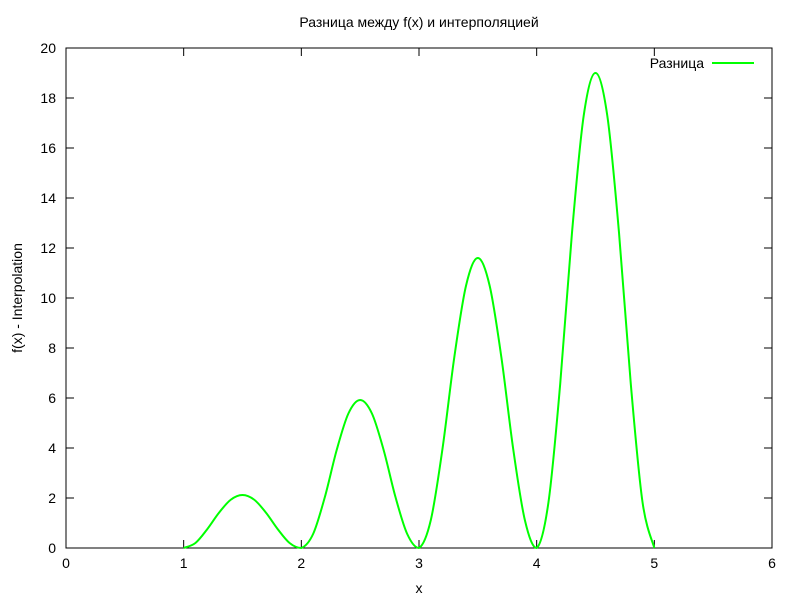 The image size is (800, 600). Describe the element at coordinates (48, 248) in the screenshot. I see `y-tick-label: 12` at that location.